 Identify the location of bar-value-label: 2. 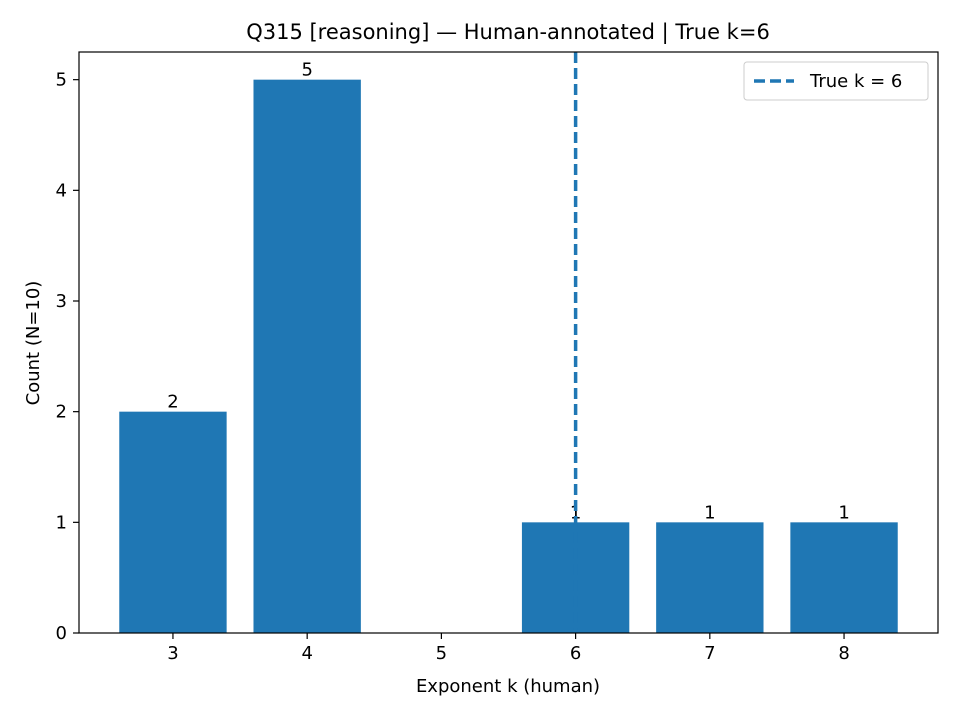
(172, 402).